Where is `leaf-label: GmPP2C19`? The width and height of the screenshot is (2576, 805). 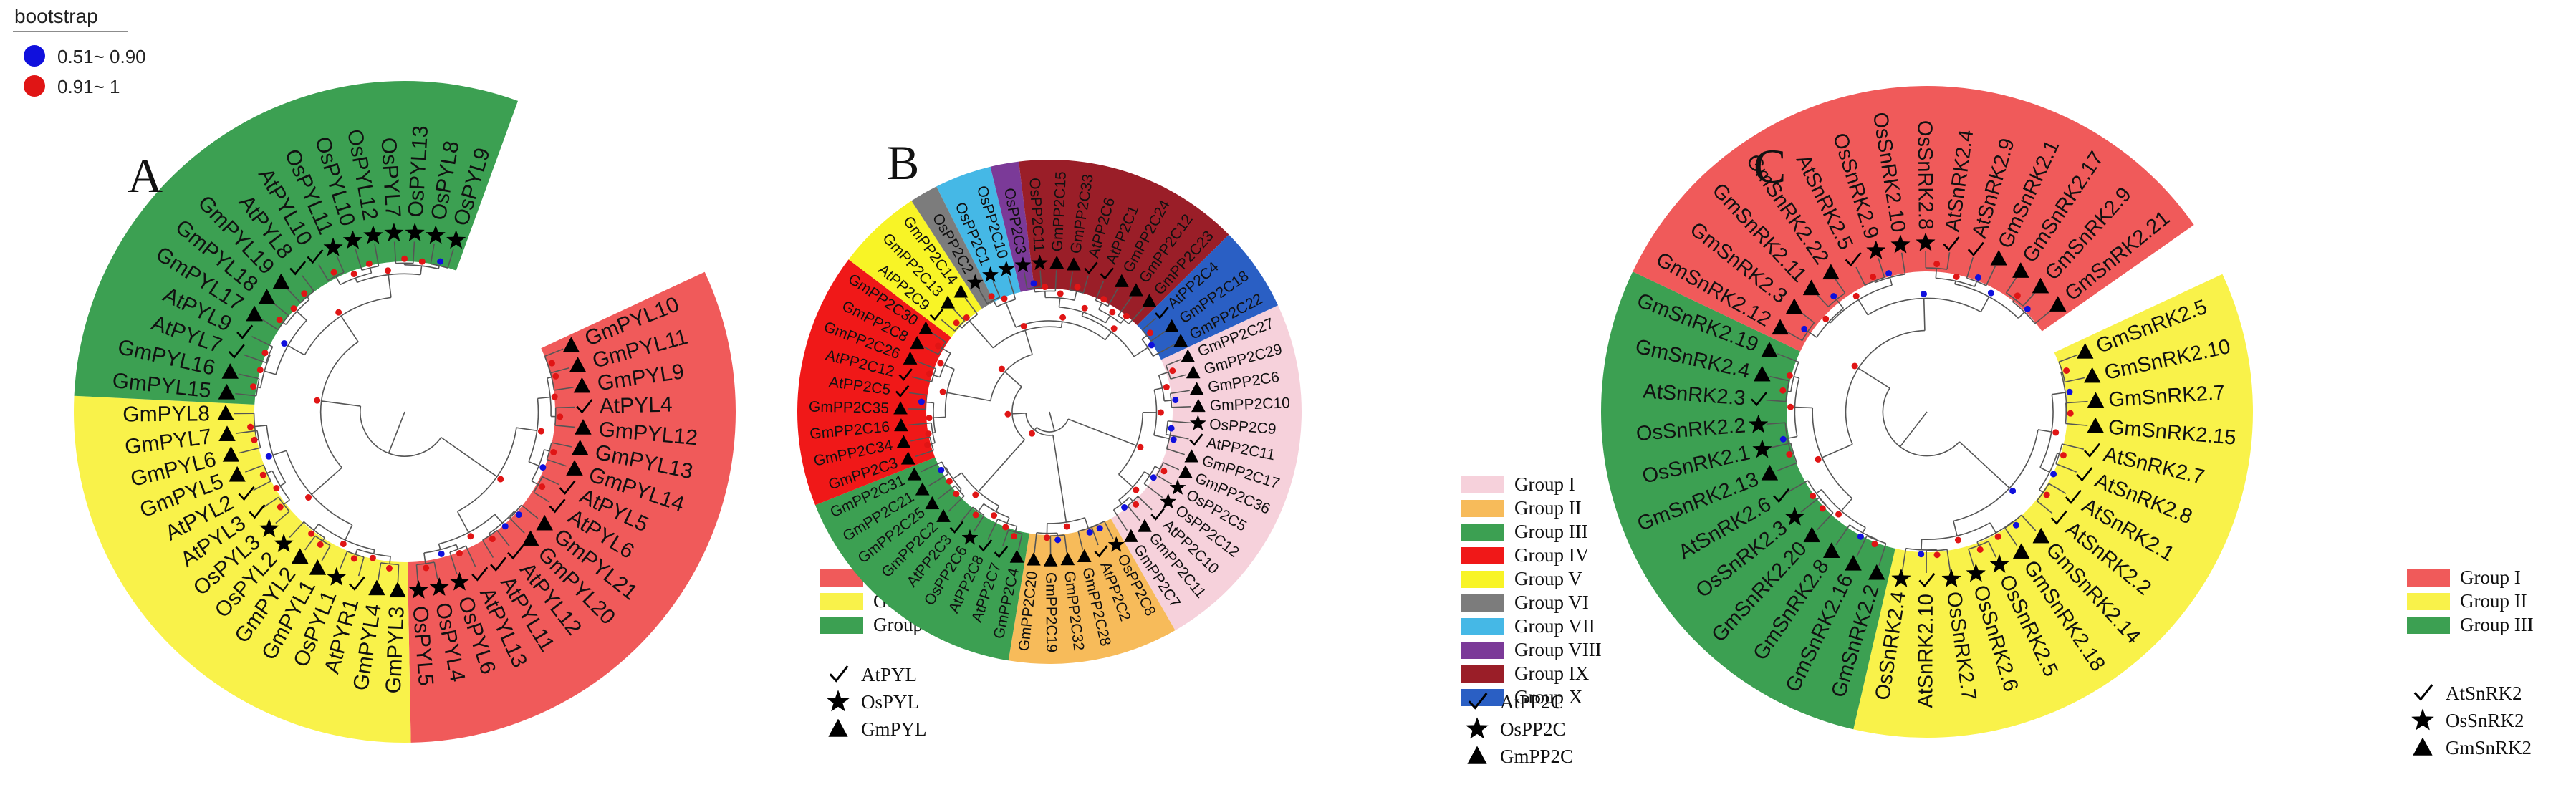 leaf-label: GmPP2C19 is located at coordinates (1050, 612).